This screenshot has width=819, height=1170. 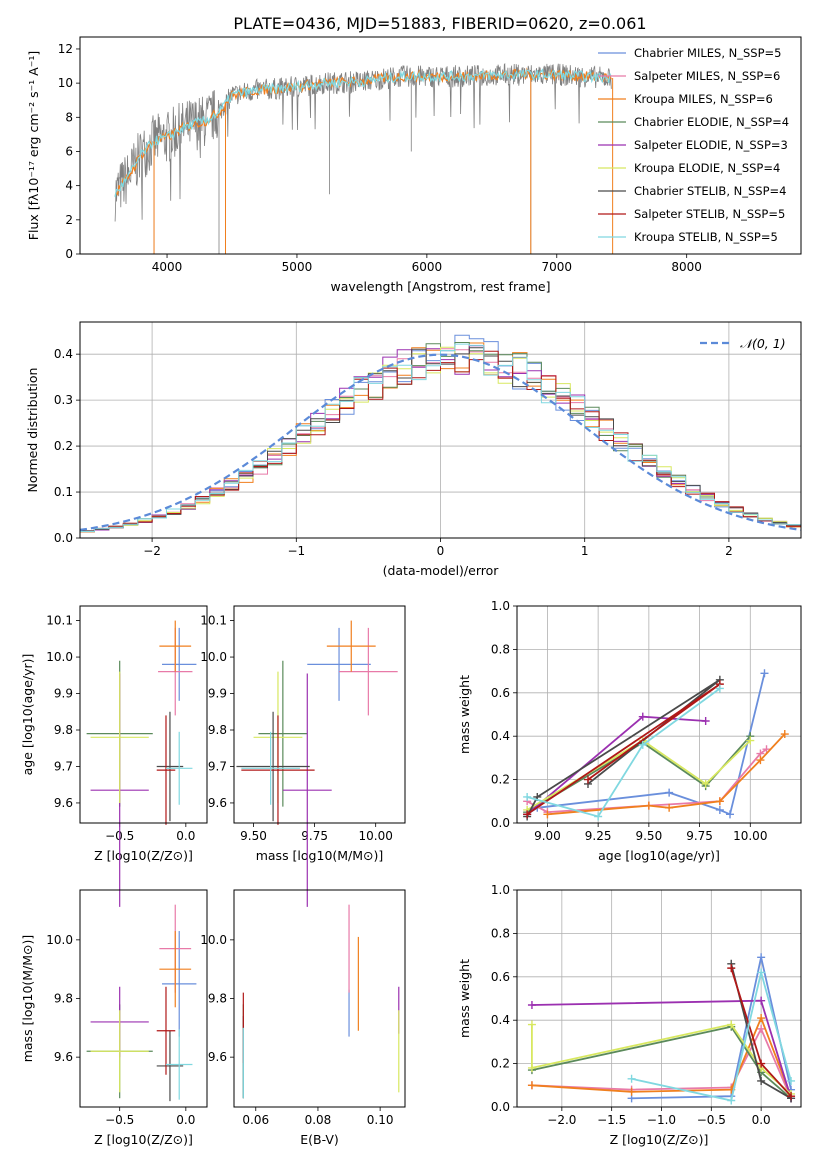 I want to click on y-tick-label: 4, so click(x=69, y=186).